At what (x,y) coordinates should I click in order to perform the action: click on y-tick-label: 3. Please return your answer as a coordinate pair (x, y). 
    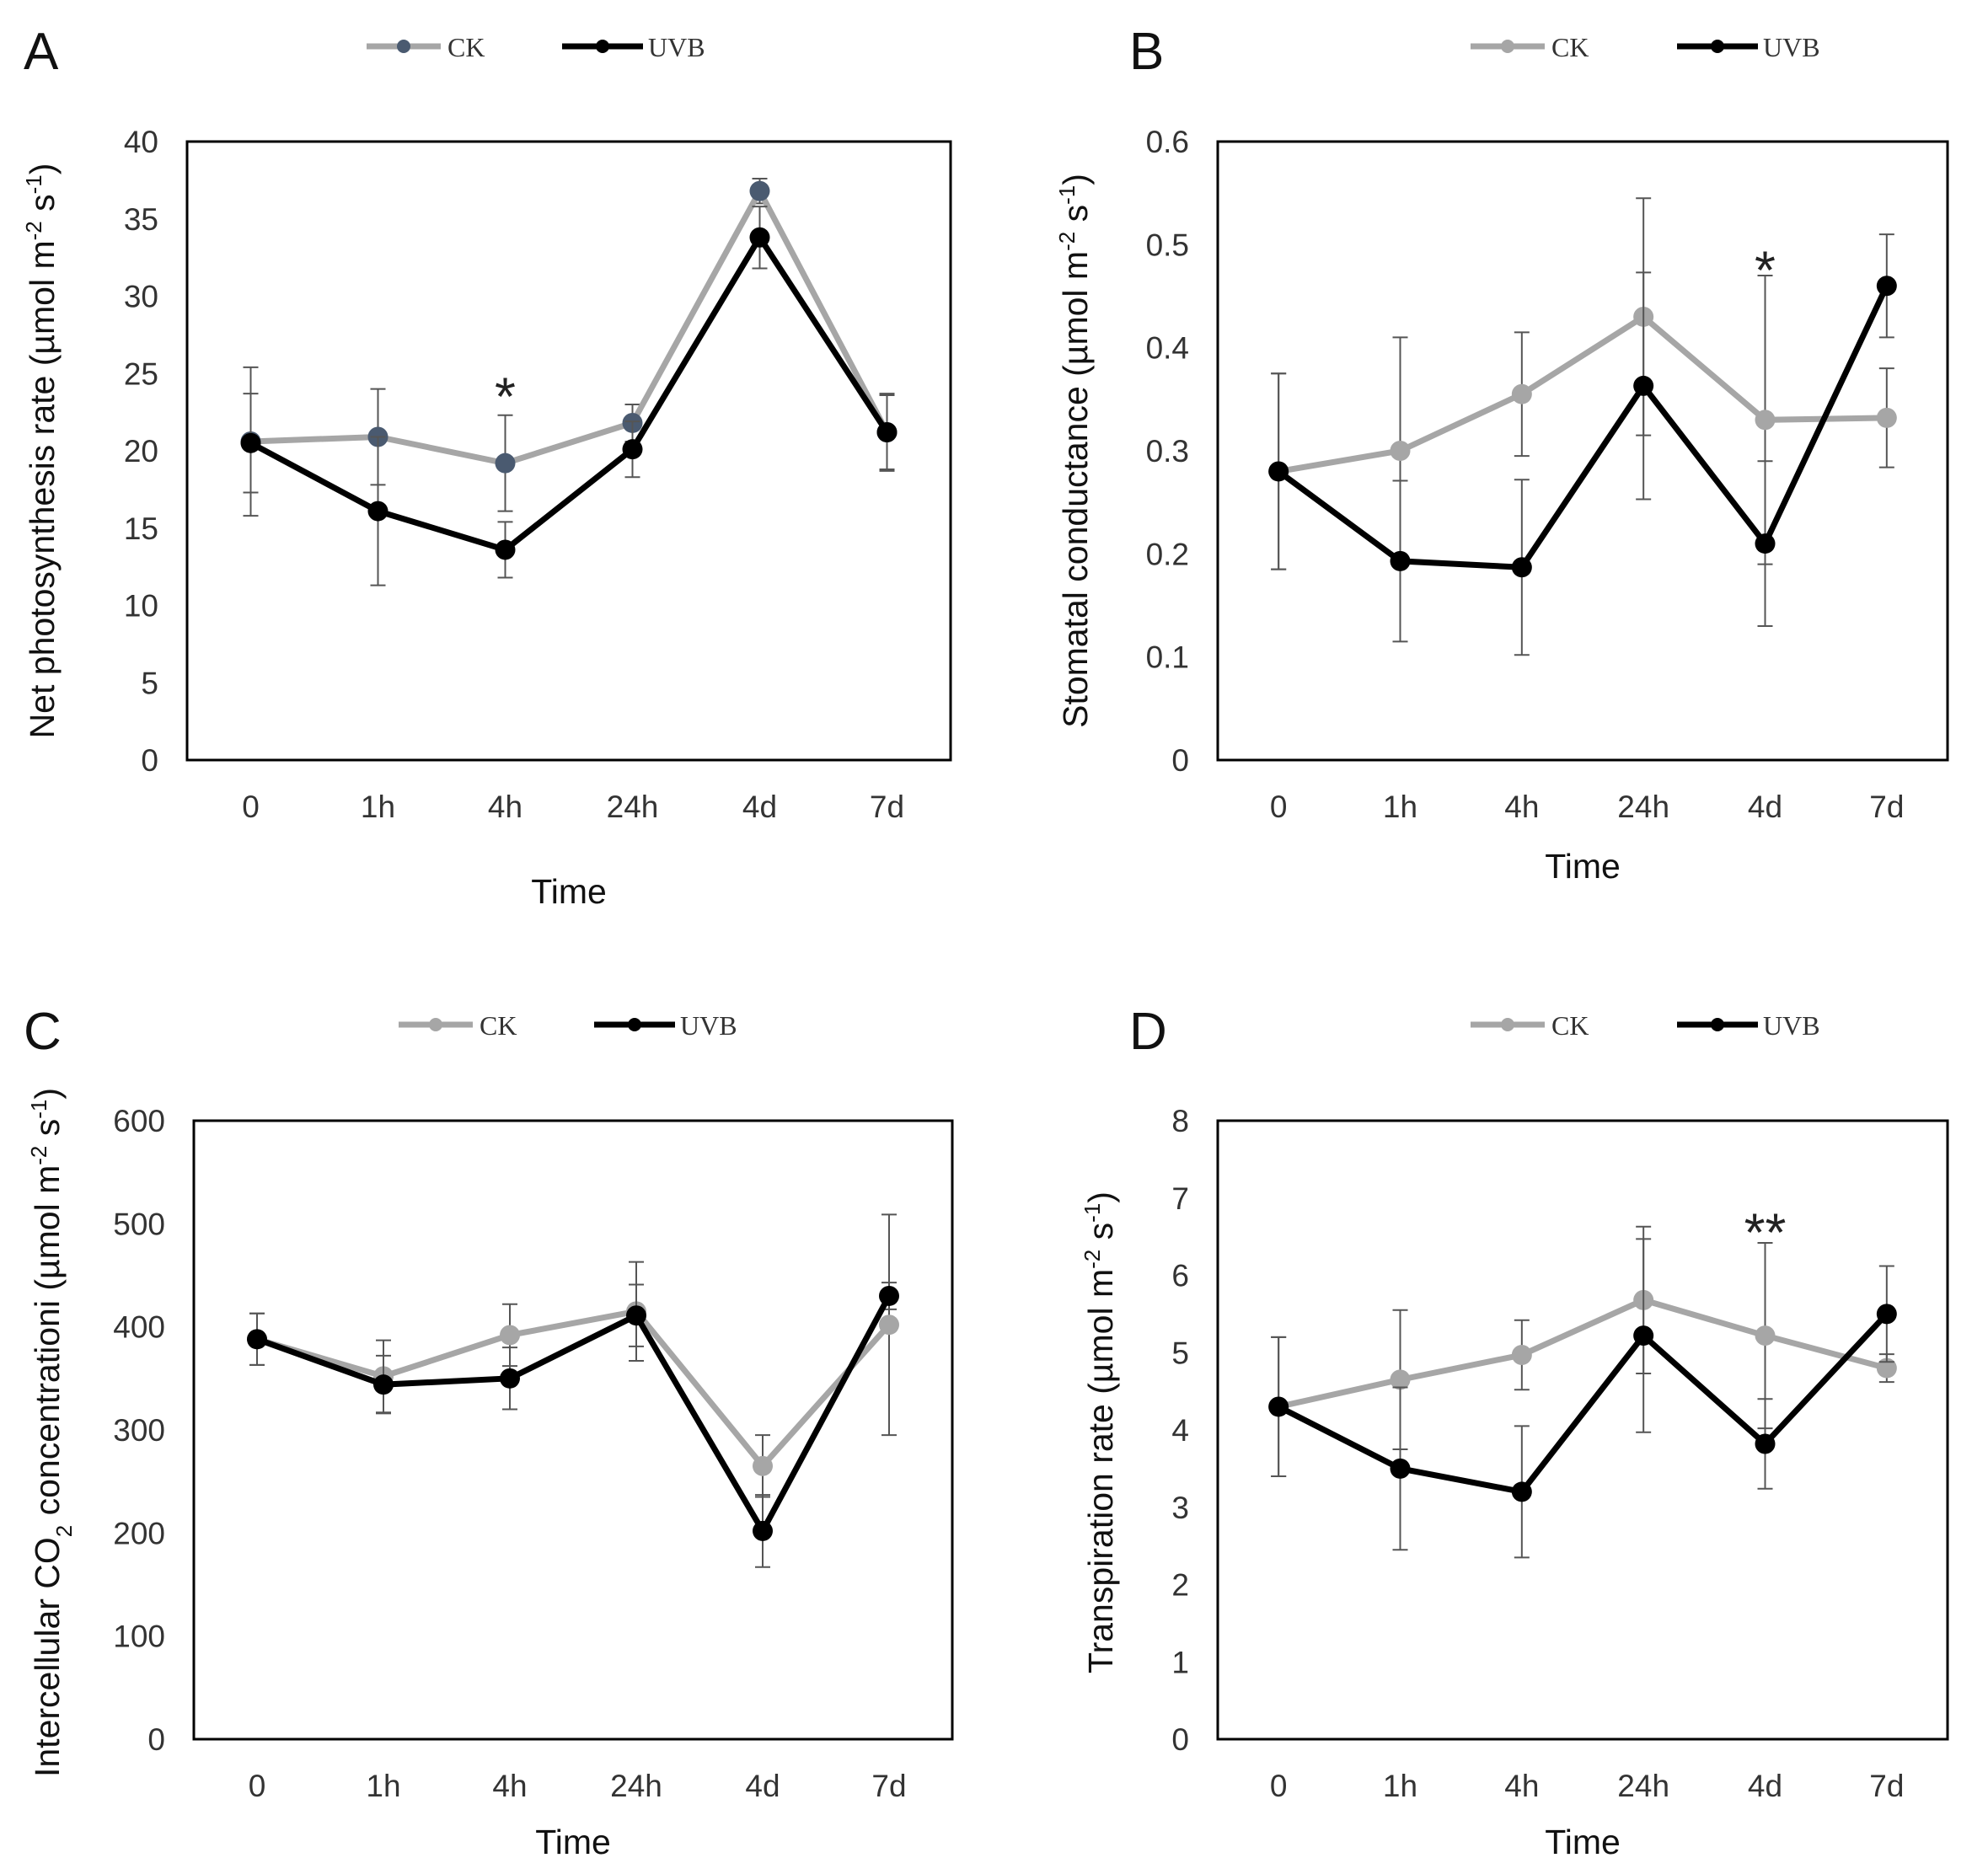
    Looking at the image, I should click on (1180, 1508).